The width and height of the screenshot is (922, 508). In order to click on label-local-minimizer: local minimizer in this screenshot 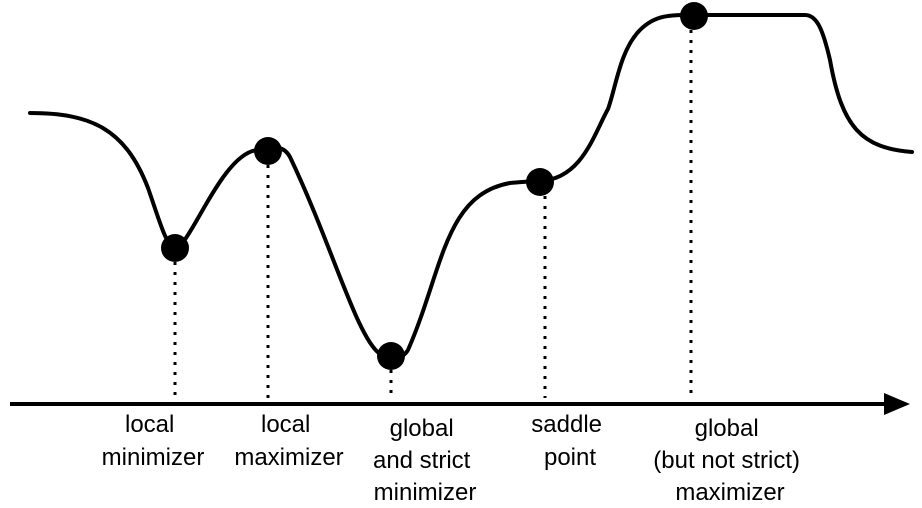, I will do `click(153, 441)`.